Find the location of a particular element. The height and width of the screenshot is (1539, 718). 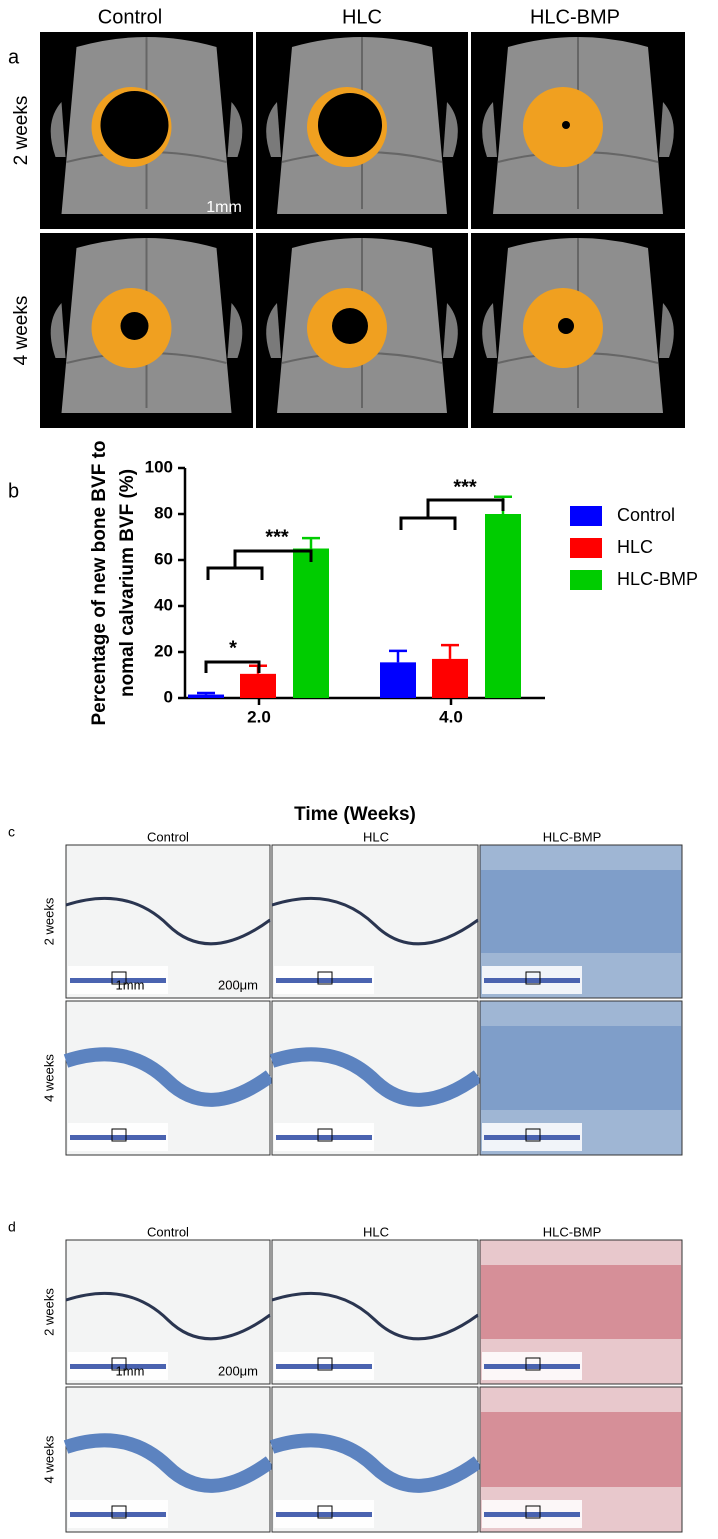

legend-label: Control is located at coordinates (646, 515).